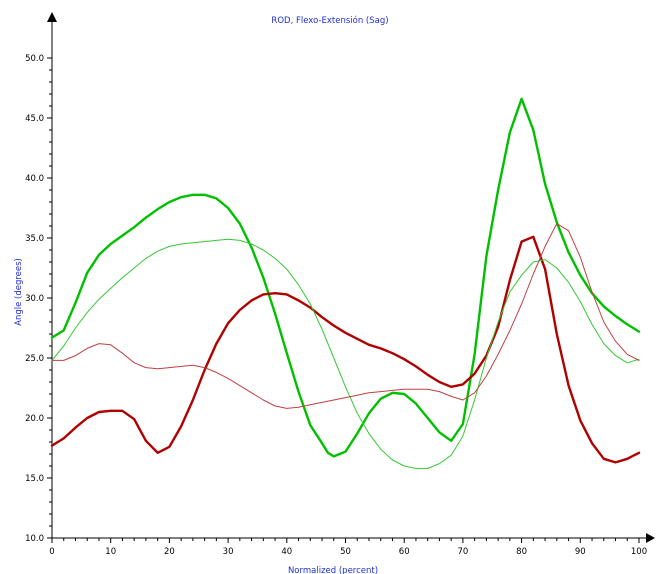 The width and height of the screenshot is (656, 574). What do you see at coordinates (110, 552) in the screenshot?
I see `x-tick-label: 10` at bounding box center [110, 552].